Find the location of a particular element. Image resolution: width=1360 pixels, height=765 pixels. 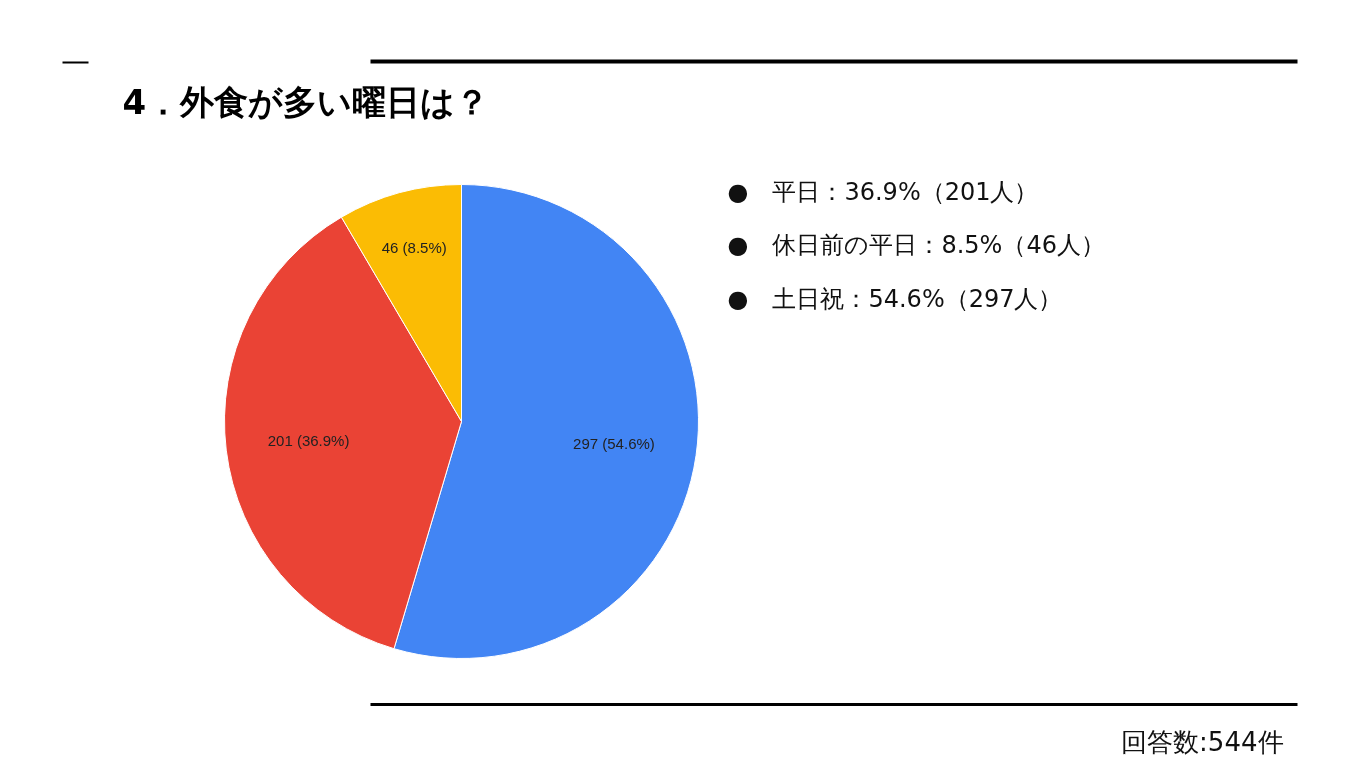

text: ● 平日：36.9%（201人） is located at coordinates (883, 191).